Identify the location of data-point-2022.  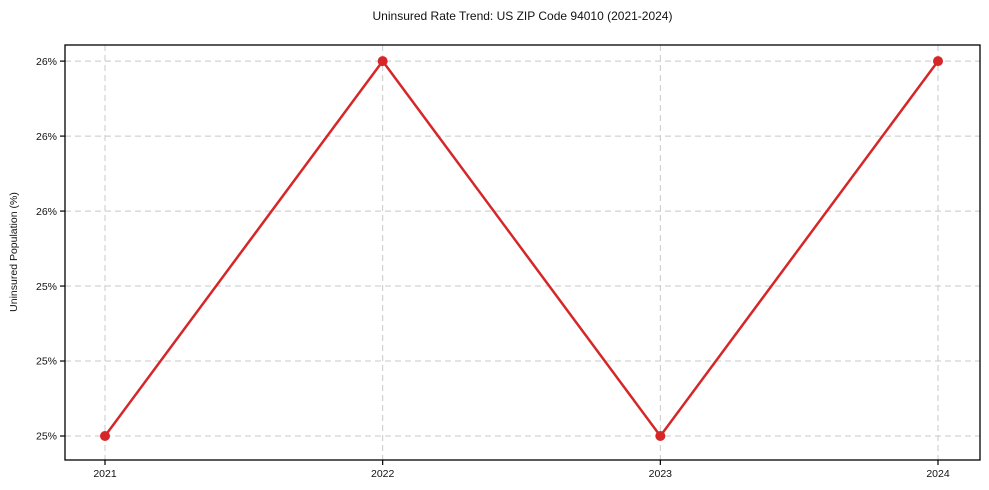
(382, 61).